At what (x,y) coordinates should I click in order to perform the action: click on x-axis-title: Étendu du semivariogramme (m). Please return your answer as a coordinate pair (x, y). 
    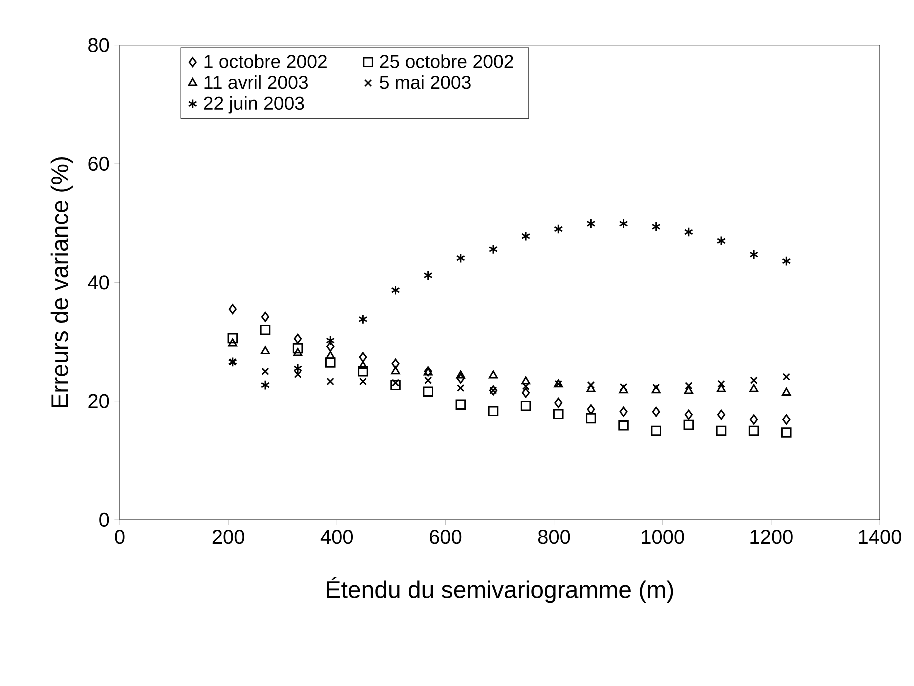
    Looking at the image, I should click on (500, 590).